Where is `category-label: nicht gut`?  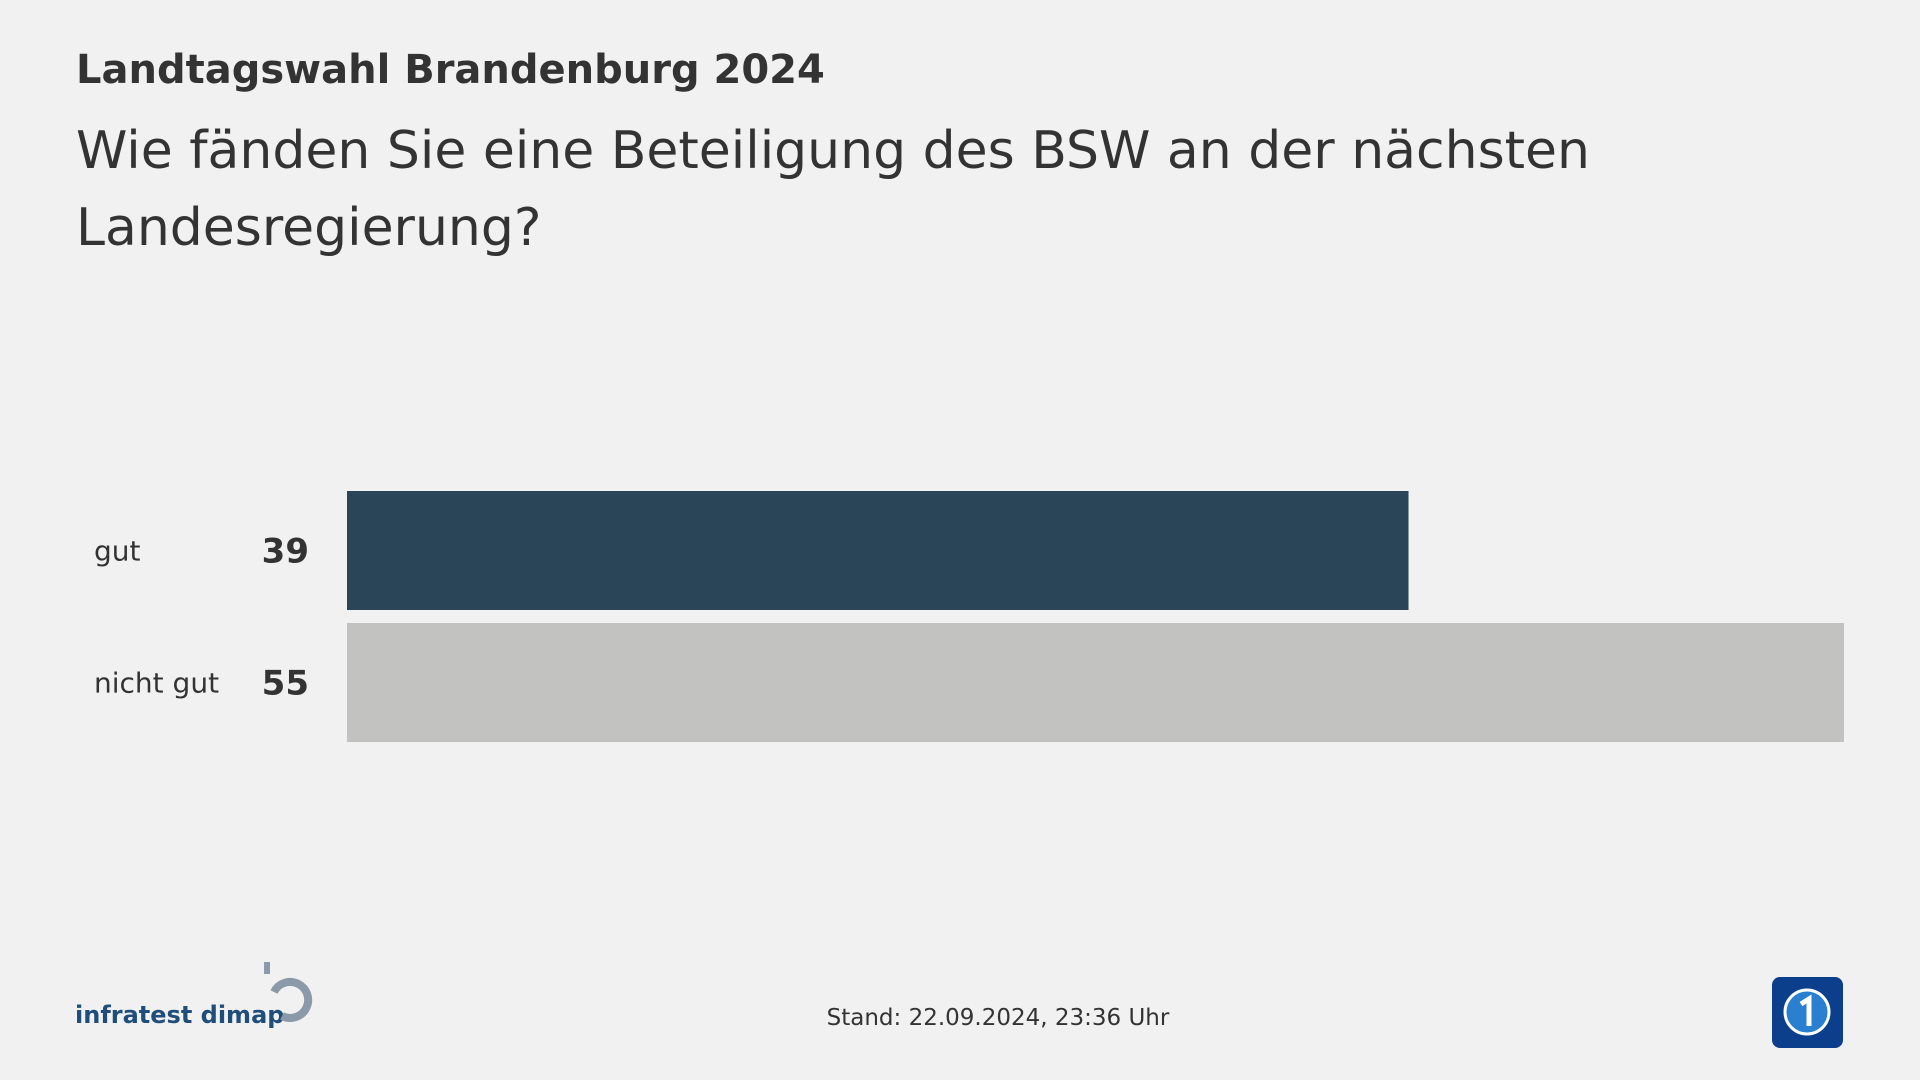
category-label: nicht gut is located at coordinates (156, 683).